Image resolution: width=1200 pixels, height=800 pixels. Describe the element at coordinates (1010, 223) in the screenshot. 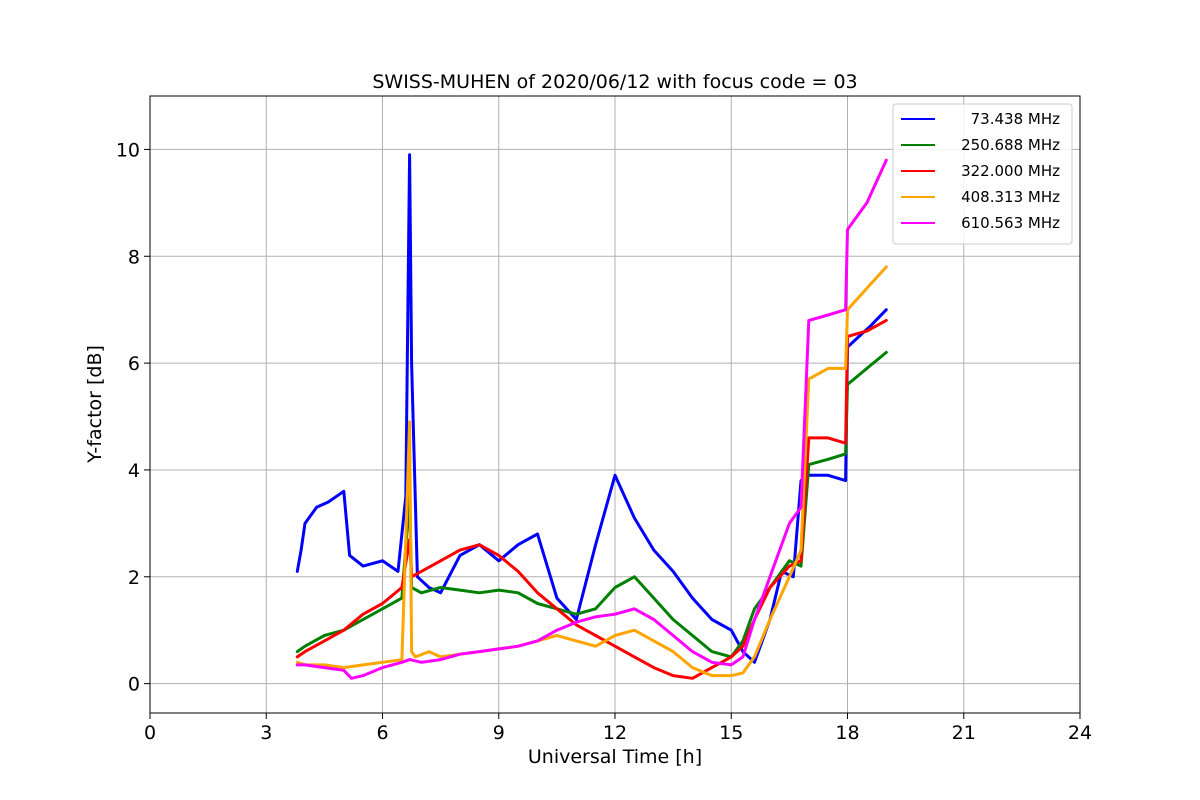

I see `legend-entry-label: 610.563 MHz` at that location.